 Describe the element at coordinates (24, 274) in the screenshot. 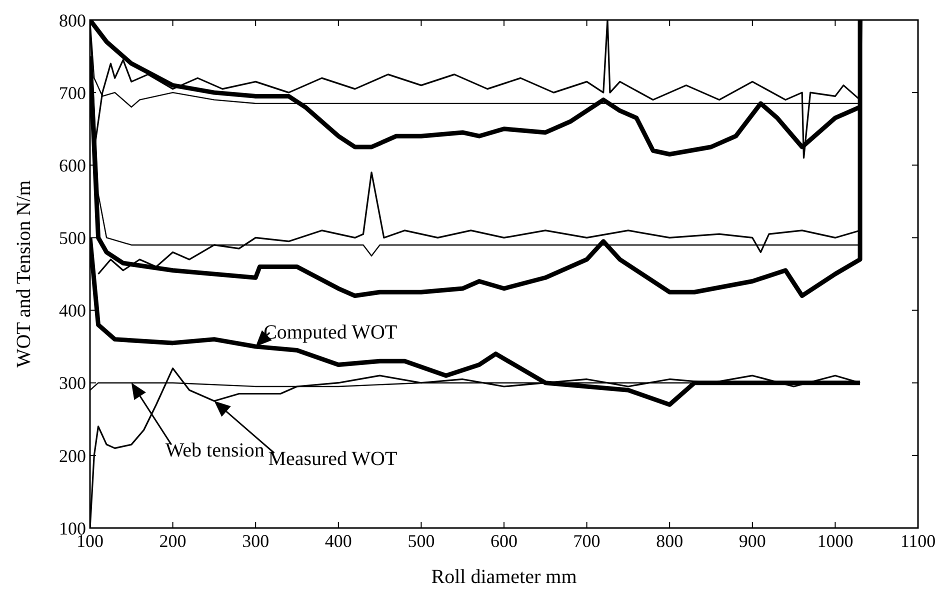

I see `y-axis-title: WOT and Tension N/m` at that location.